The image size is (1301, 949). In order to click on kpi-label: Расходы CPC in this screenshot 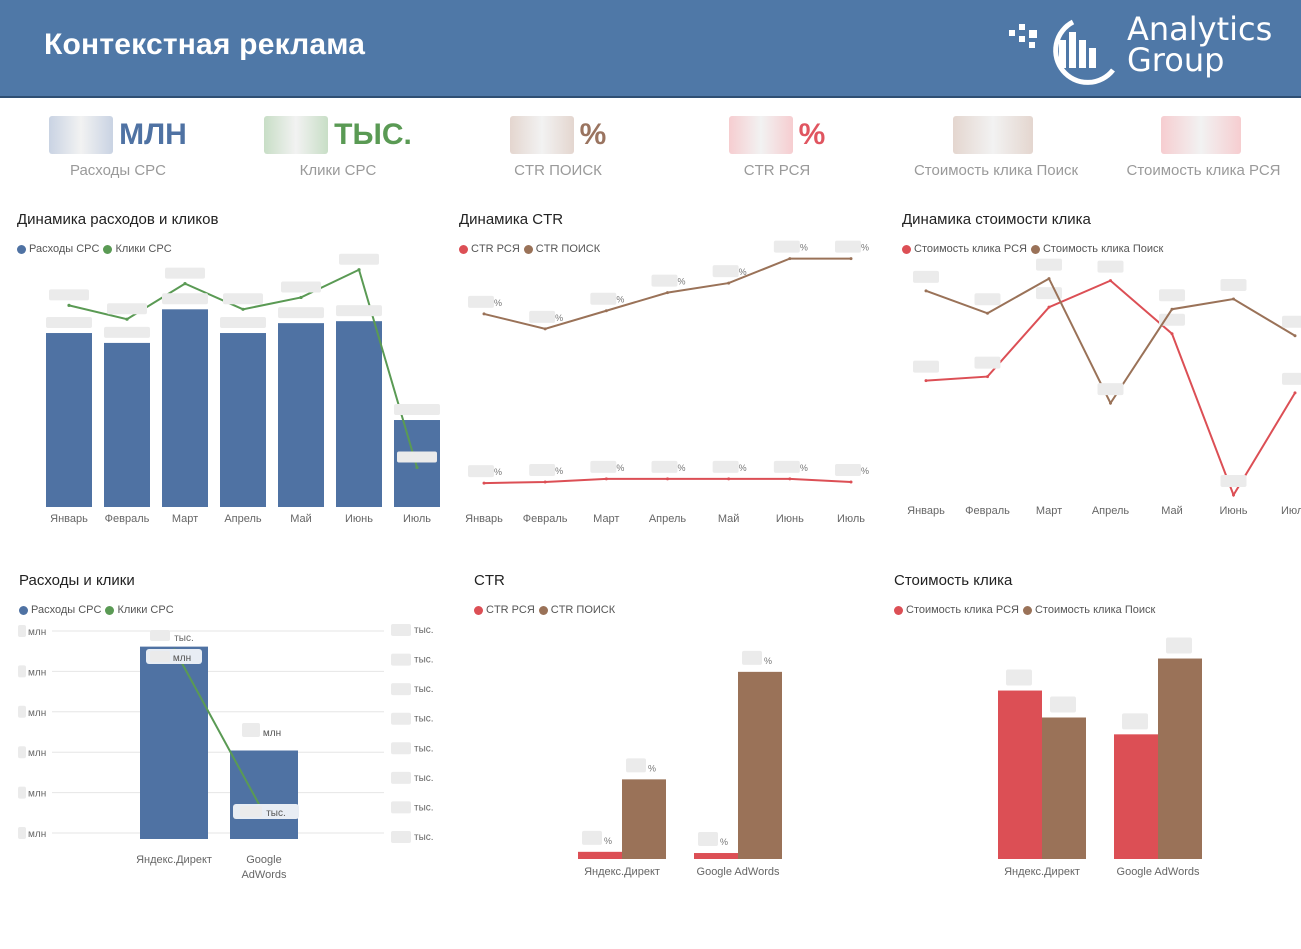, I will do `click(118, 170)`.